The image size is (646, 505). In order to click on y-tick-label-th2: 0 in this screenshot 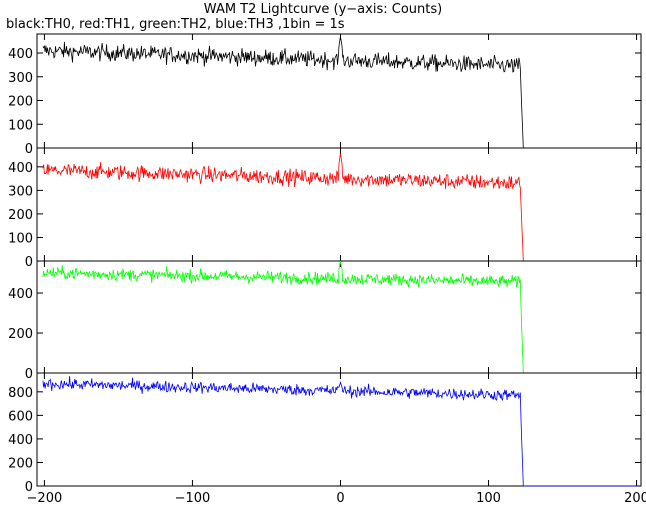, I will do `click(29, 374)`.